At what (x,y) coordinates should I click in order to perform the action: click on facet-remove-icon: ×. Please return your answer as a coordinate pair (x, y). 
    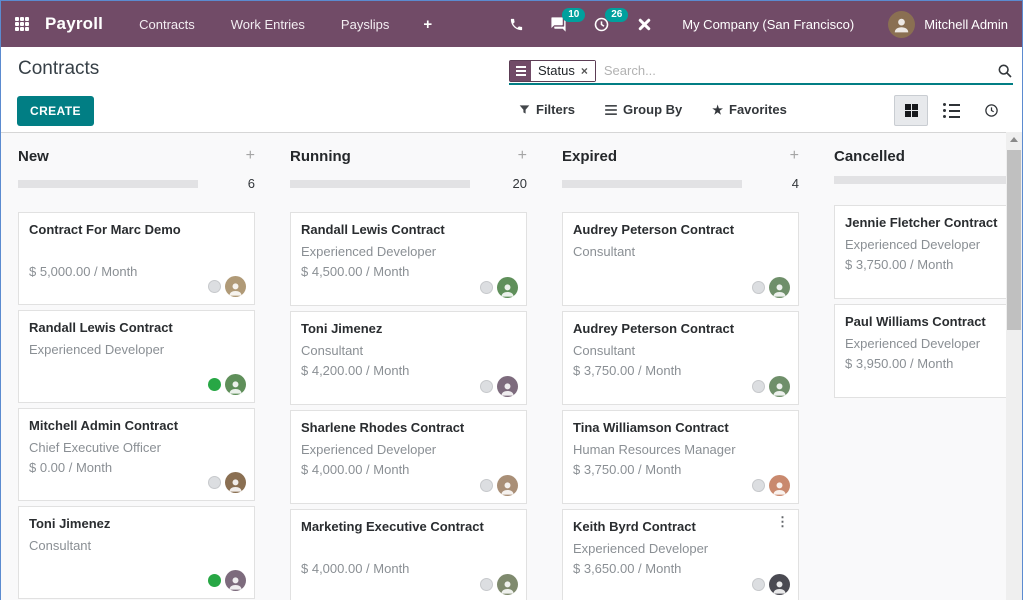
    Looking at the image, I should click on (584, 70).